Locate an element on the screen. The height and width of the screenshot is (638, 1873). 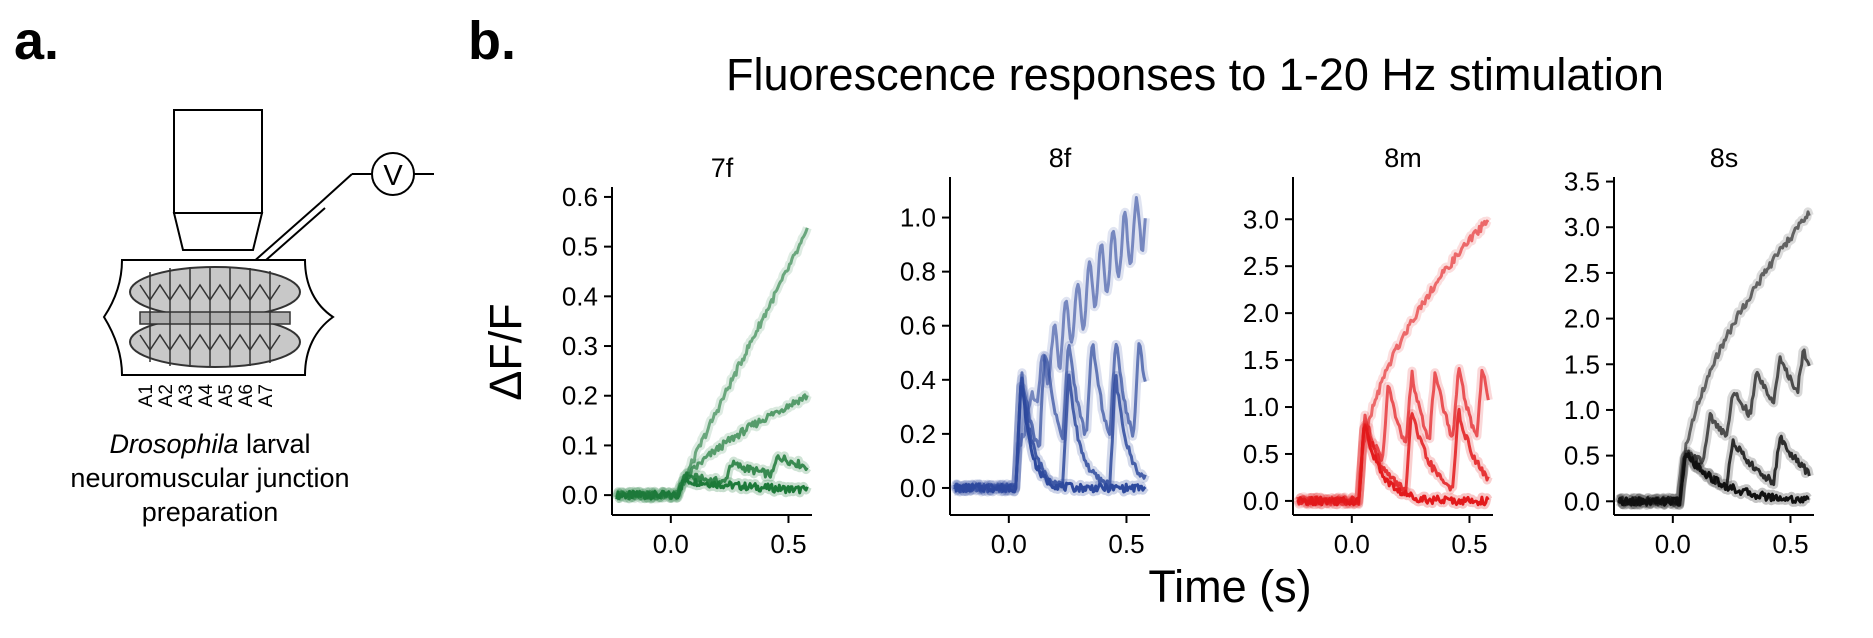
larva-icon is located at coordinates (215, 317).